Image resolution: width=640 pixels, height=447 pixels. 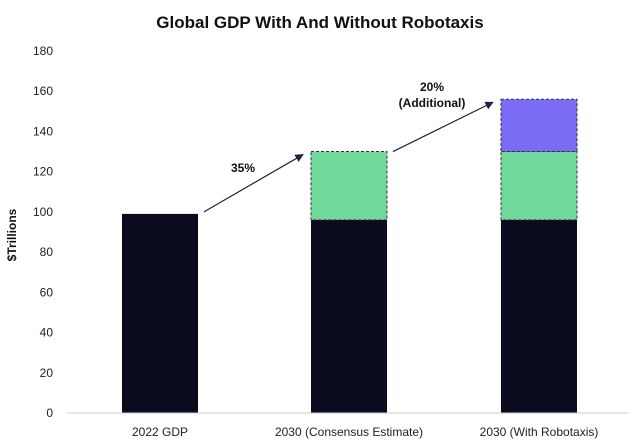 I want to click on annotation-sublabel: (Additional), so click(x=432, y=103).